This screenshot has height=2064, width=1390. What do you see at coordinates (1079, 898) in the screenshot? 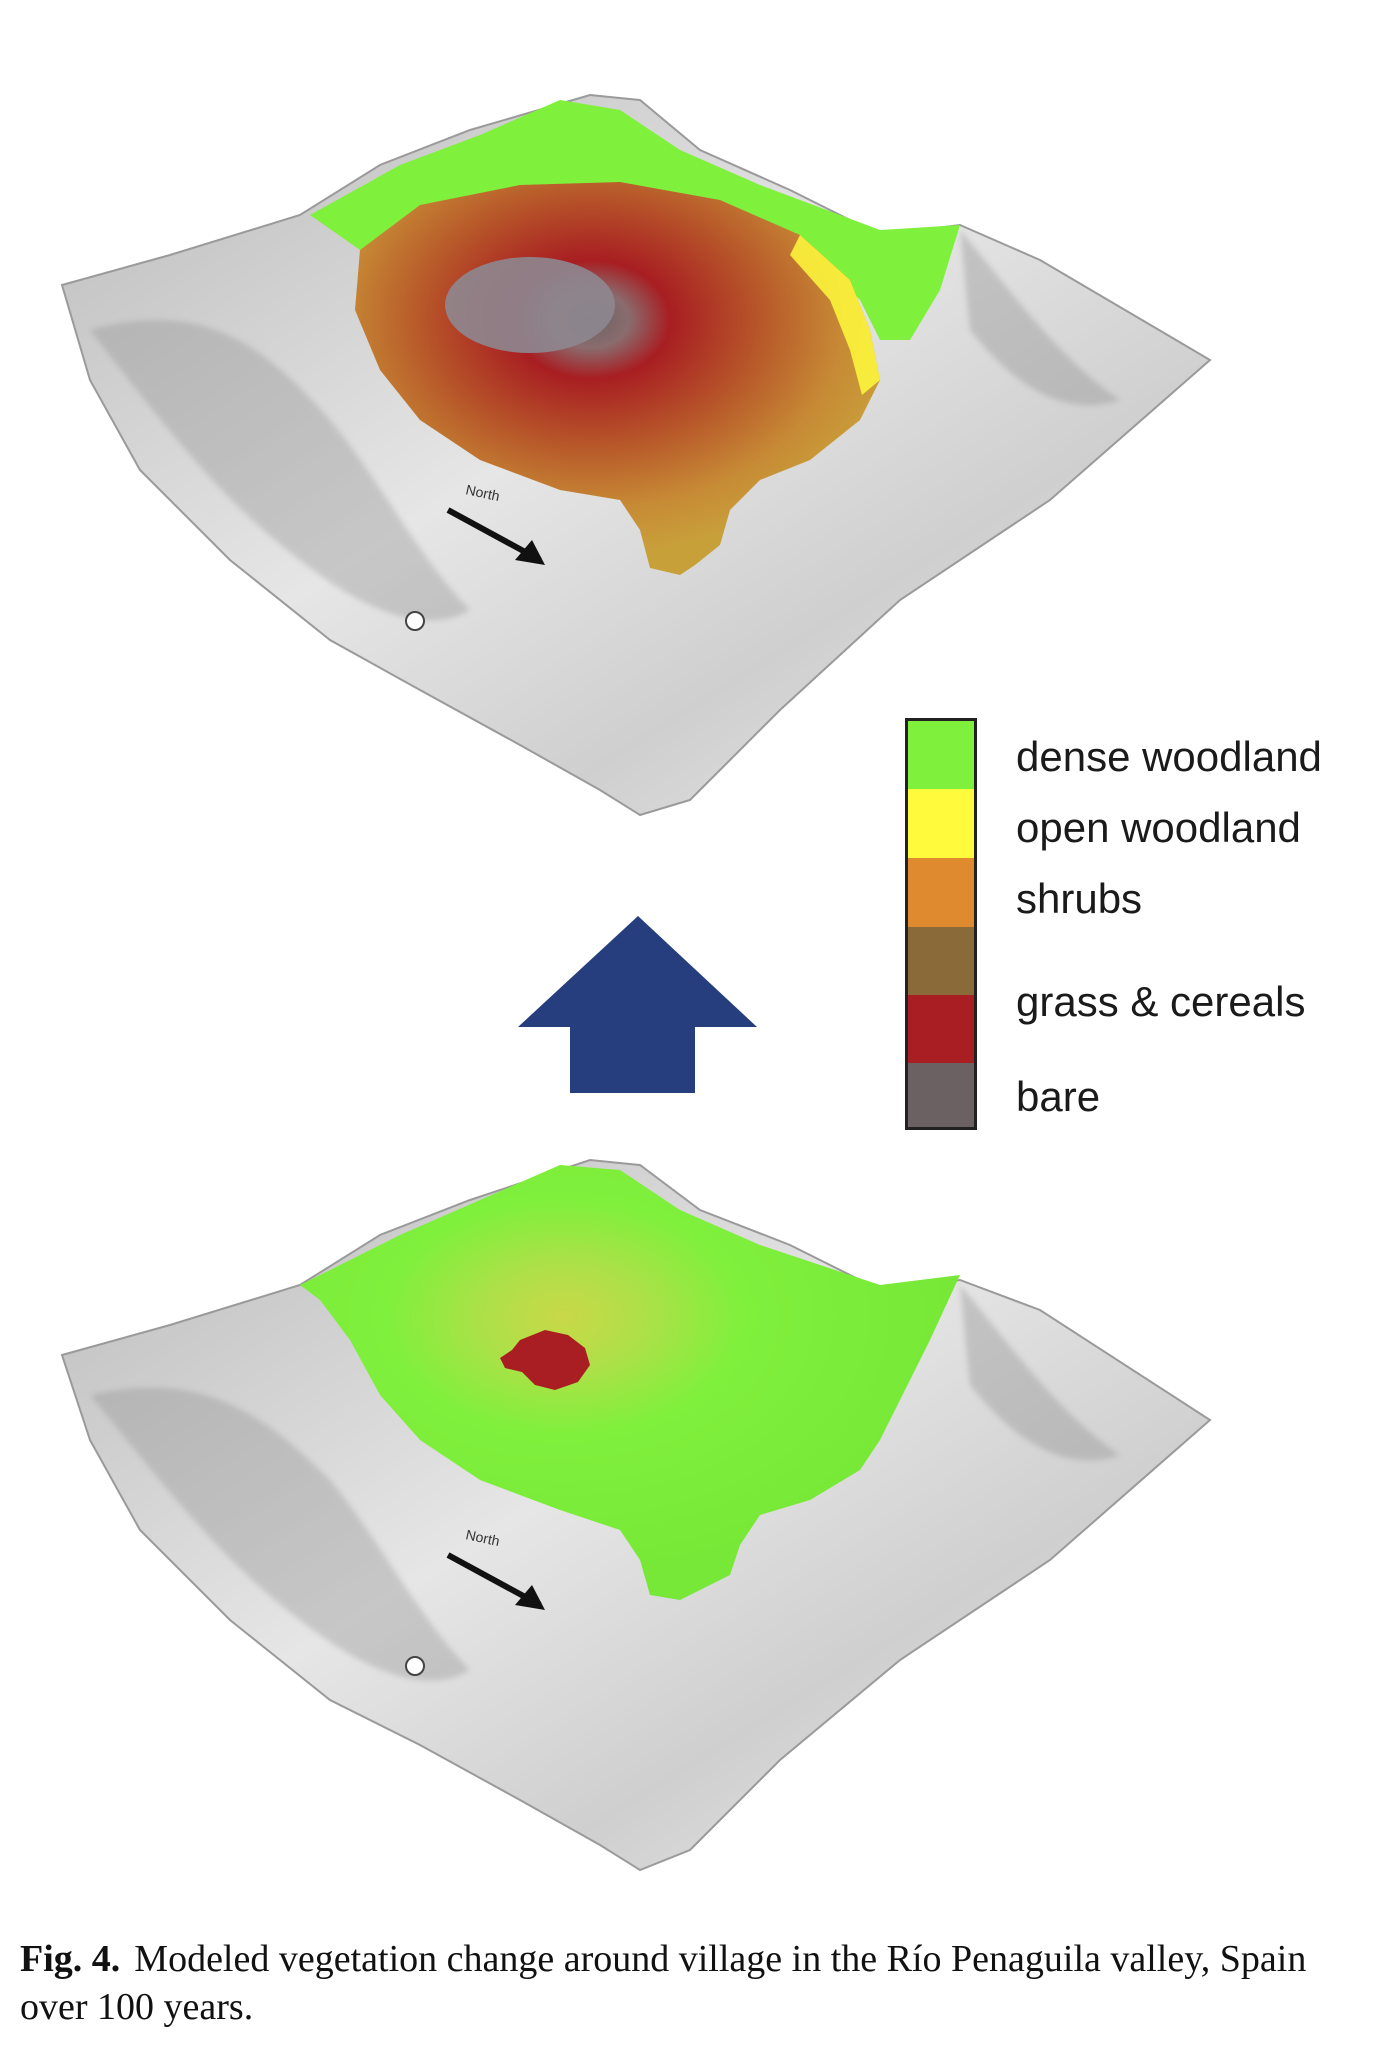
I see `legend-label-shrubs: shrubs` at bounding box center [1079, 898].